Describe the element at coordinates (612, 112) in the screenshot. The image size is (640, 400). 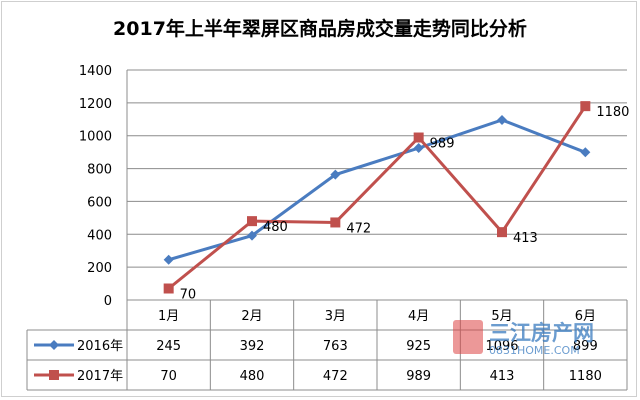
I see `data-label: 1180` at that location.